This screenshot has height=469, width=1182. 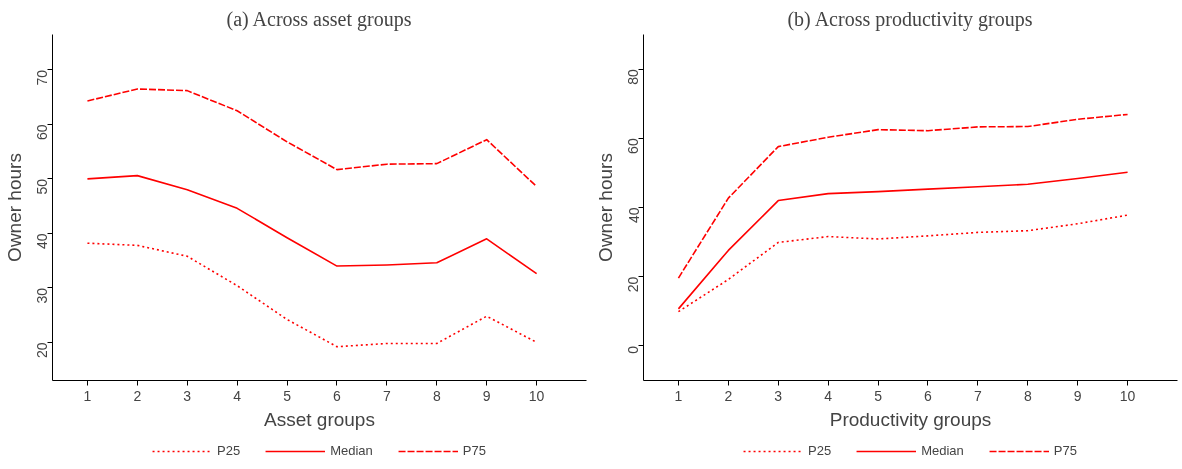 What do you see at coordinates (319, 419) in the screenshot?
I see `x-axis-title: Asset groups` at bounding box center [319, 419].